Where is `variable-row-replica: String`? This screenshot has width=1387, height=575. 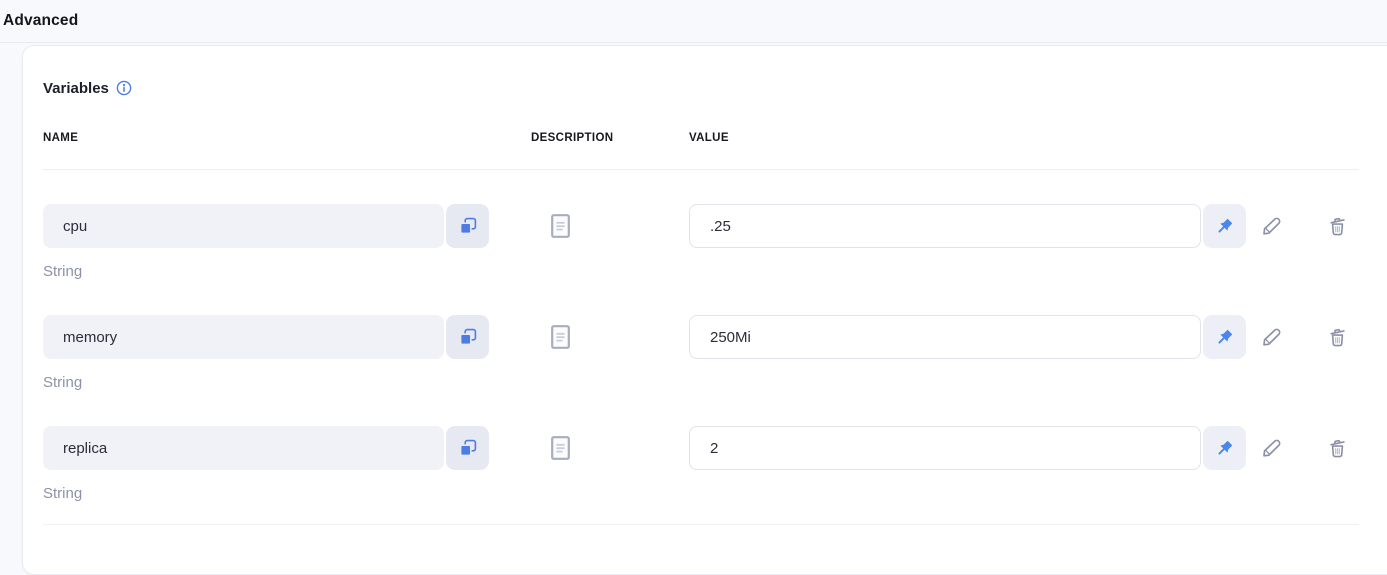
variable-row-replica: String is located at coordinates (701, 464).